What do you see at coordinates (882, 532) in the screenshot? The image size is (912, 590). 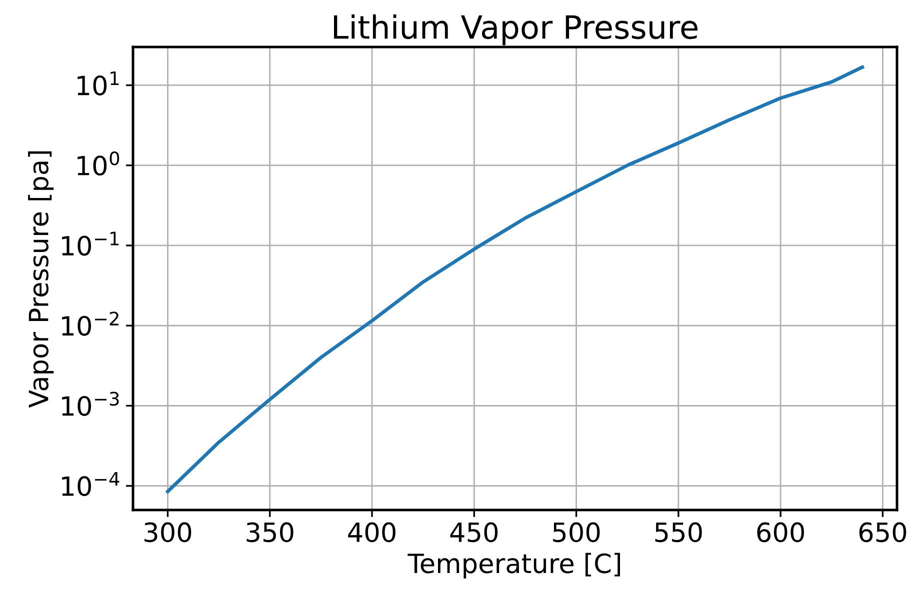 I see `x-tick-label: 650` at bounding box center [882, 532].